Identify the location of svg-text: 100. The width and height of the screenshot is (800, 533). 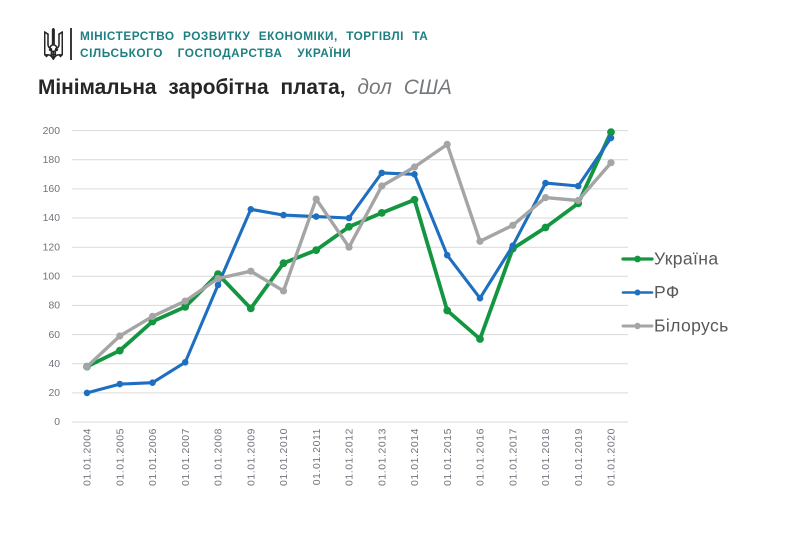
(52, 277).